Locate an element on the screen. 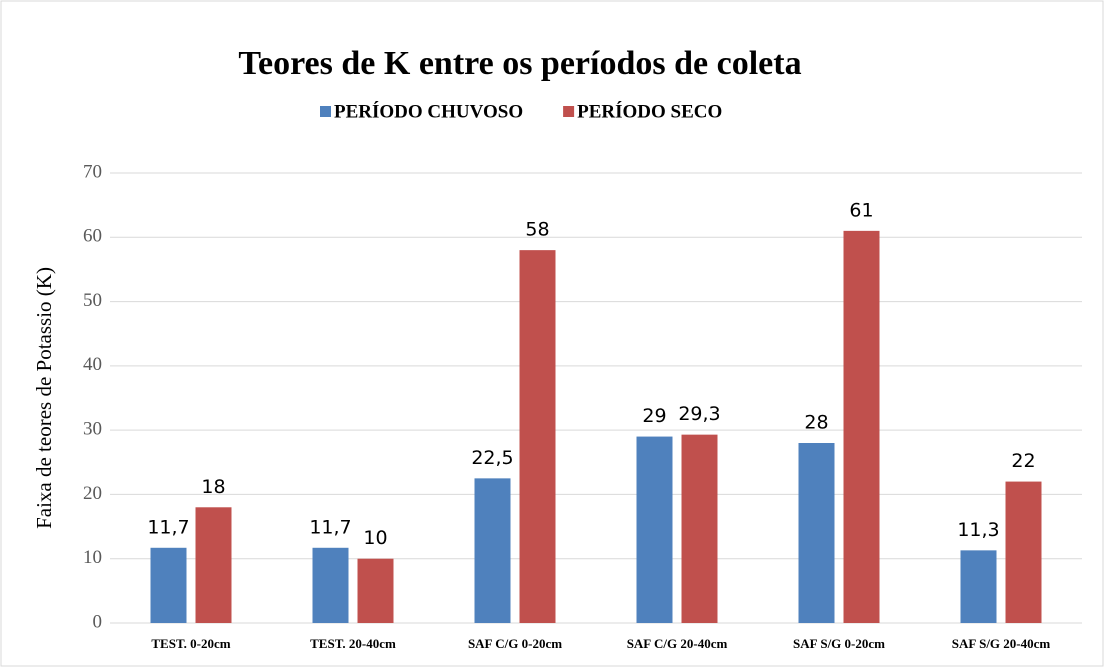  data-label: 29,3 is located at coordinates (699, 414).